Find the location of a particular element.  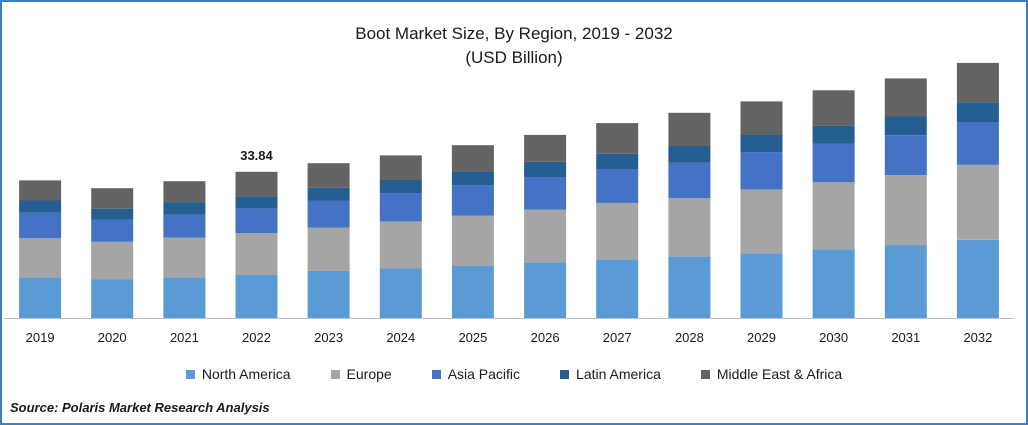

bar-segment-2032-middle-east-africa is located at coordinates (977, 82).